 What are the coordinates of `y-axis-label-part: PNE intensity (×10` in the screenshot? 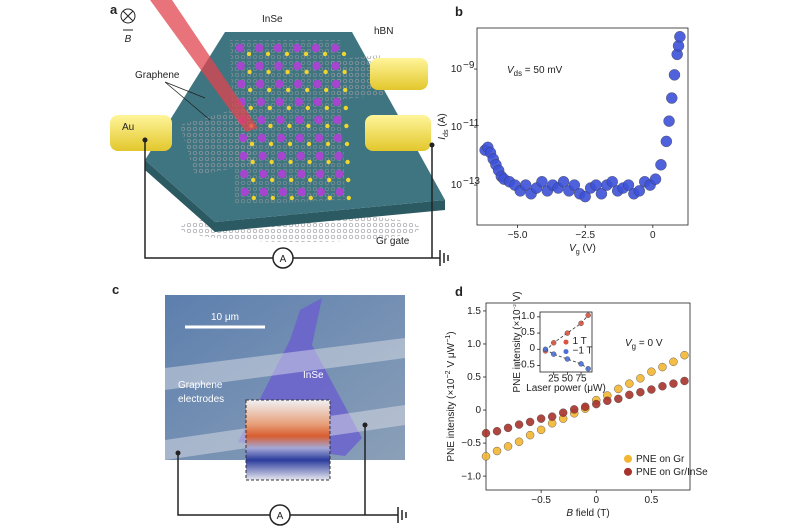 It's located at (517, 351).